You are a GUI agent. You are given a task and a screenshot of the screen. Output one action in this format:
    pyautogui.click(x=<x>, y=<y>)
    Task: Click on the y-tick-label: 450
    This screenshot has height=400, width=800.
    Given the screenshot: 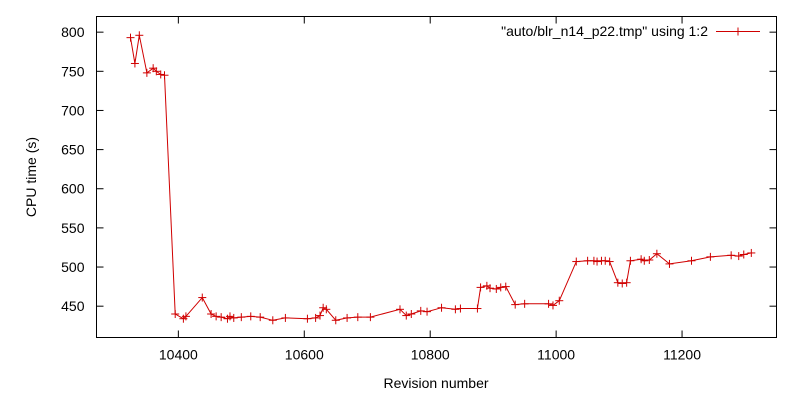 What is the action you would take?
    pyautogui.click(x=73, y=306)
    